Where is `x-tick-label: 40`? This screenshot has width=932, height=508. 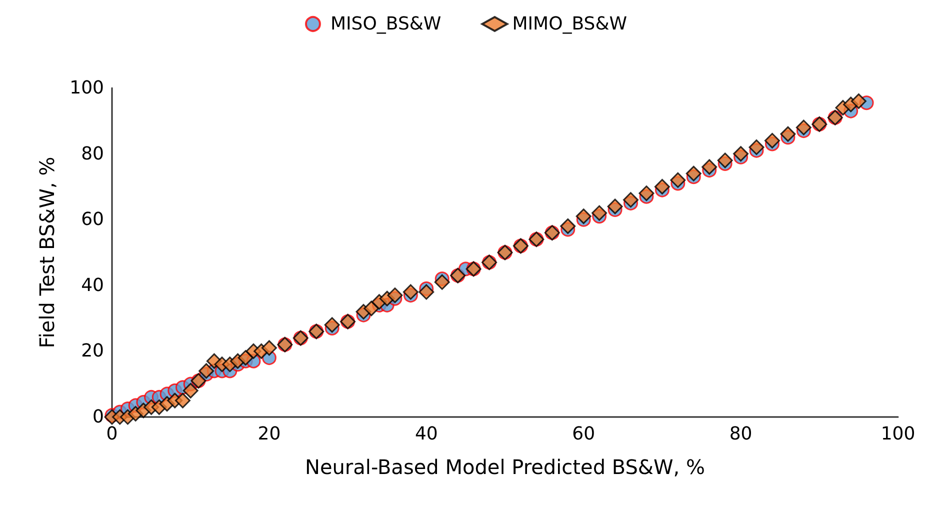
x-tick-label: 40 is located at coordinates (426, 434).